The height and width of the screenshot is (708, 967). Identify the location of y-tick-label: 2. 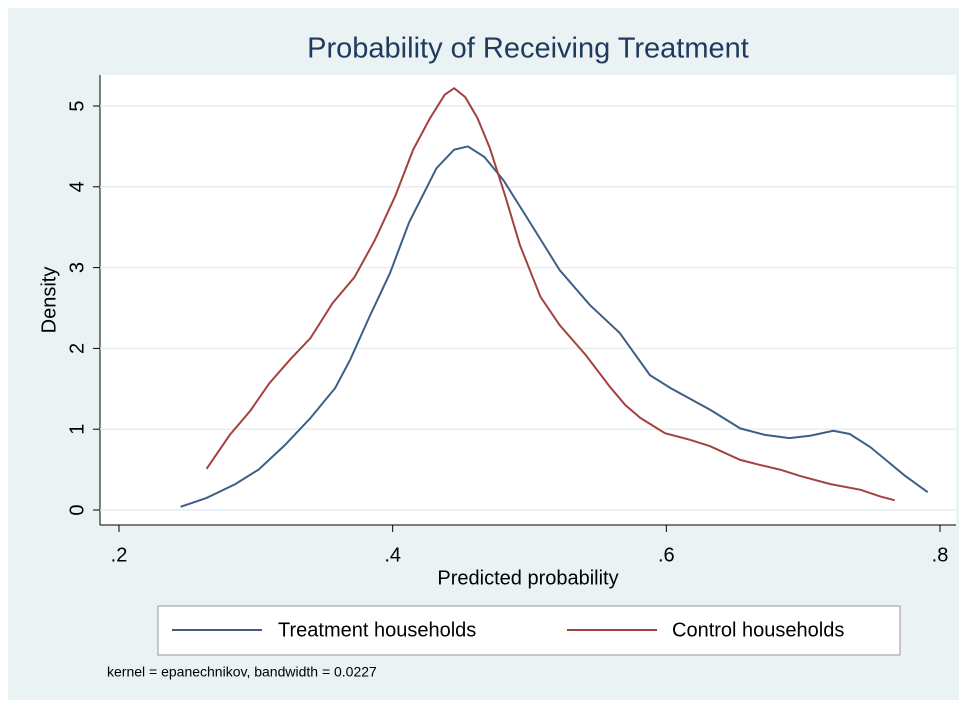
(77, 348).